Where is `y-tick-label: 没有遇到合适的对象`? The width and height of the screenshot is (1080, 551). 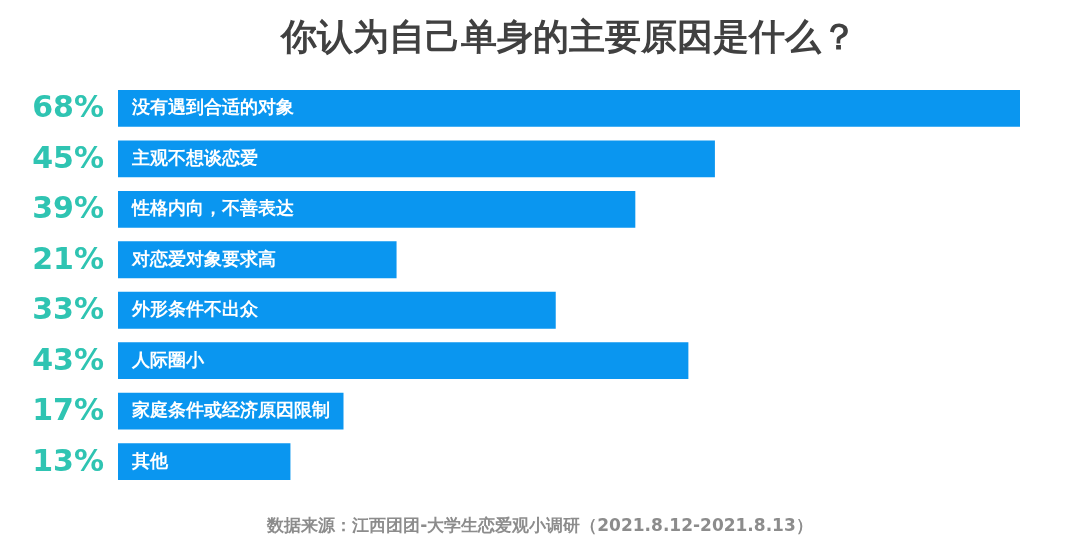
y-tick-label: 没有遇到合适的对象 is located at coordinates (212, 107).